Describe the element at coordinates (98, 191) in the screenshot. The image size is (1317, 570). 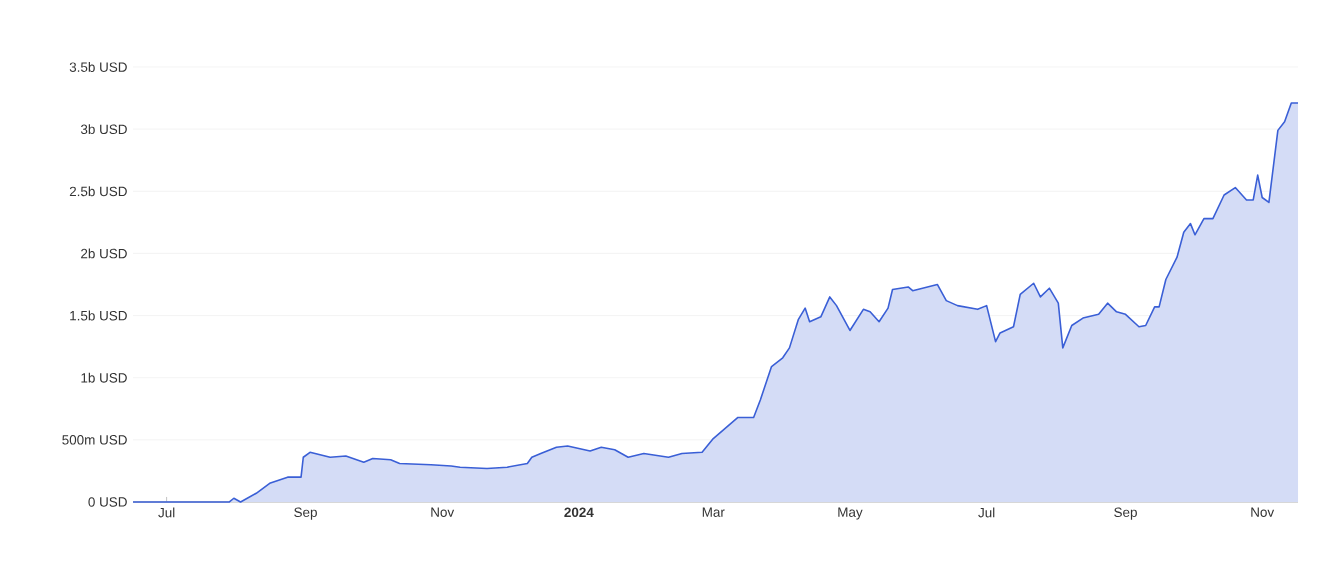
I see `y-tick-label: 2.5b USD` at that location.